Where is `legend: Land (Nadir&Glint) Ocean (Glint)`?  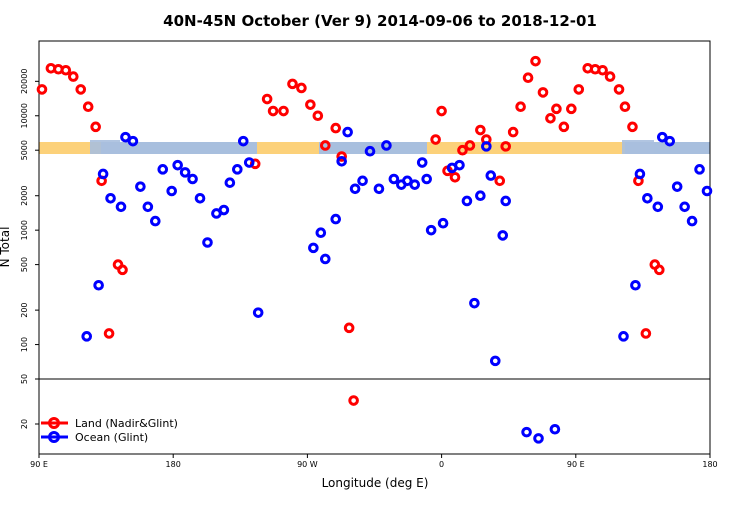 legend: Land (Nadir&Glint) Ocean (Glint) is located at coordinates (109, 430).